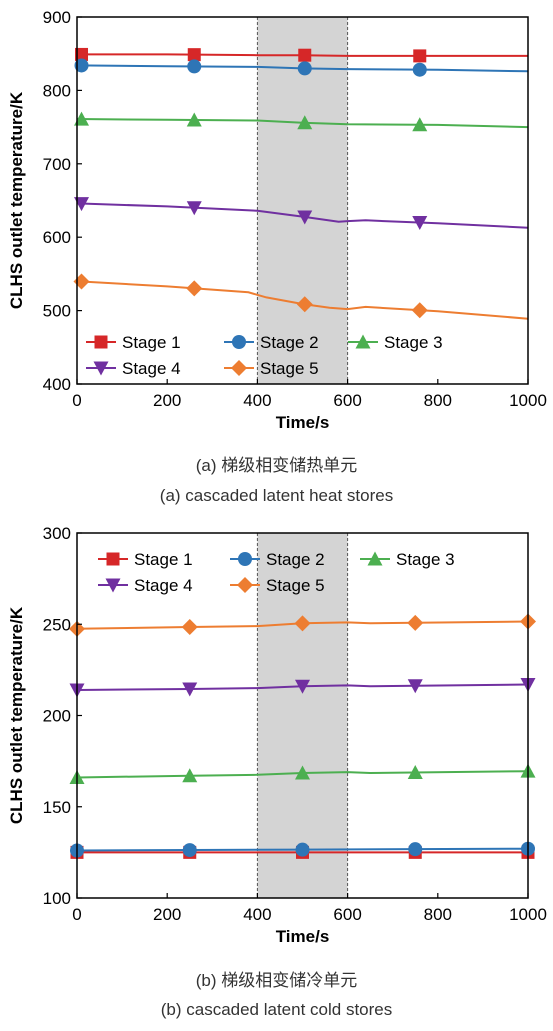 This screenshot has width=553, height=1031. I want to click on x-tick-label: 400, so click(257, 400).